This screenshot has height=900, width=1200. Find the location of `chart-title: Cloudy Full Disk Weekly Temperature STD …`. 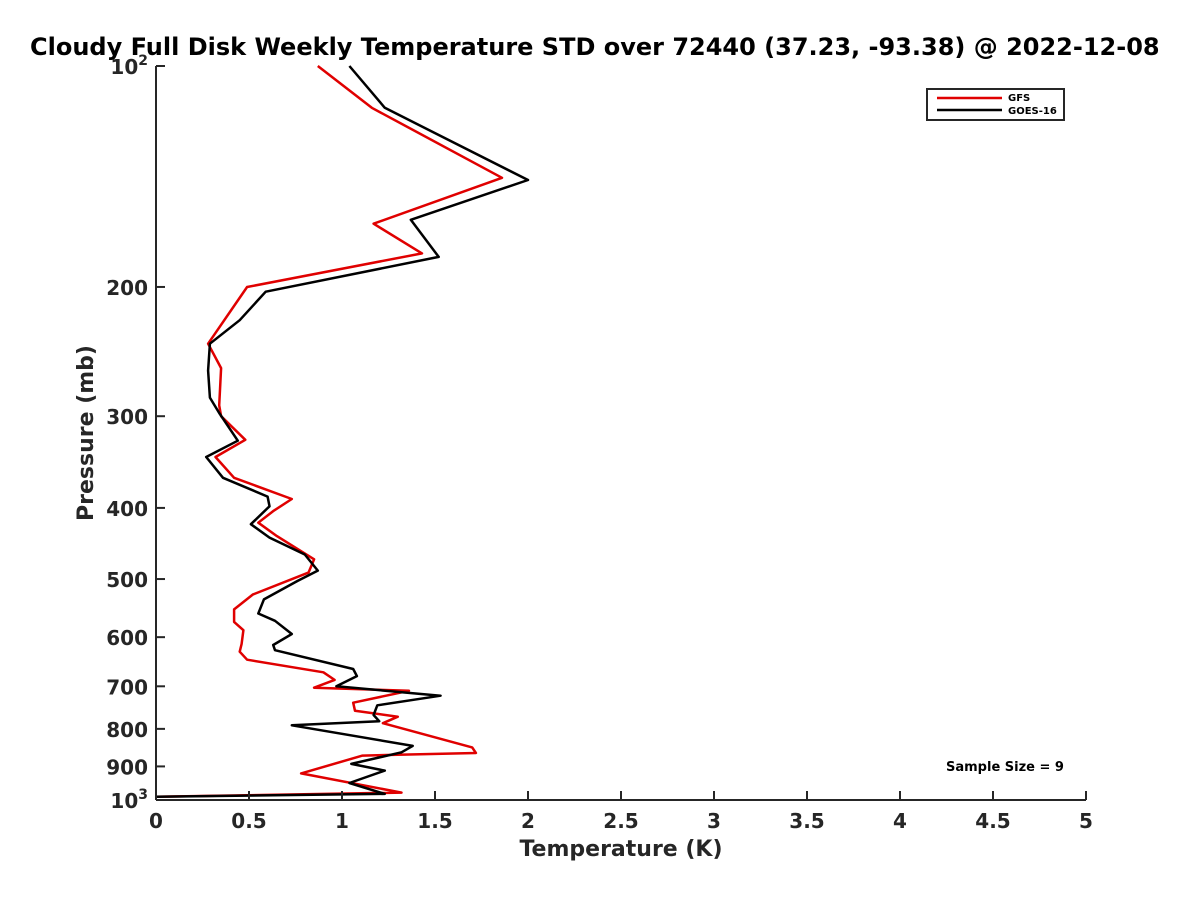

chart-title: Cloudy Full Disk Weekly Temperature STD … is located at coordinates (595, 47).